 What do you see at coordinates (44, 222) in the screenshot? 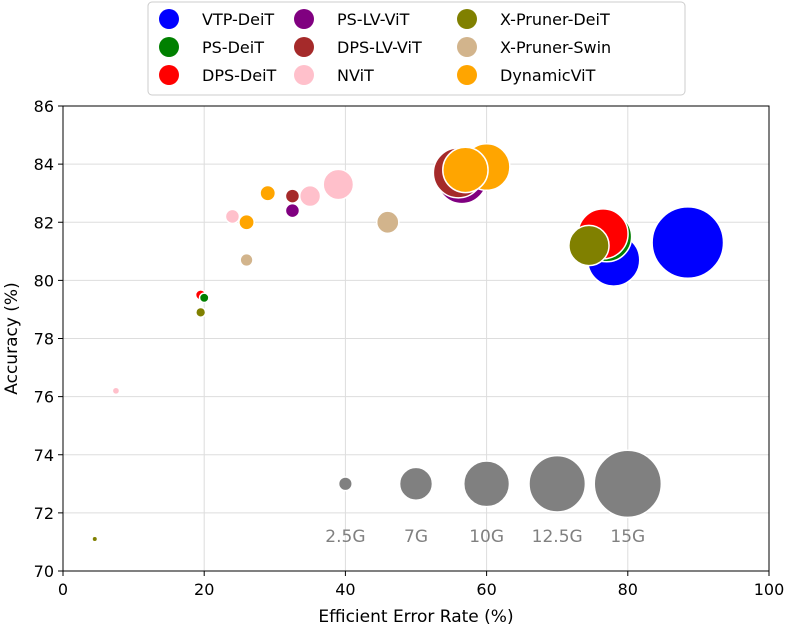
I see `y-tick-label: 82` at bounding box center [44, 222].